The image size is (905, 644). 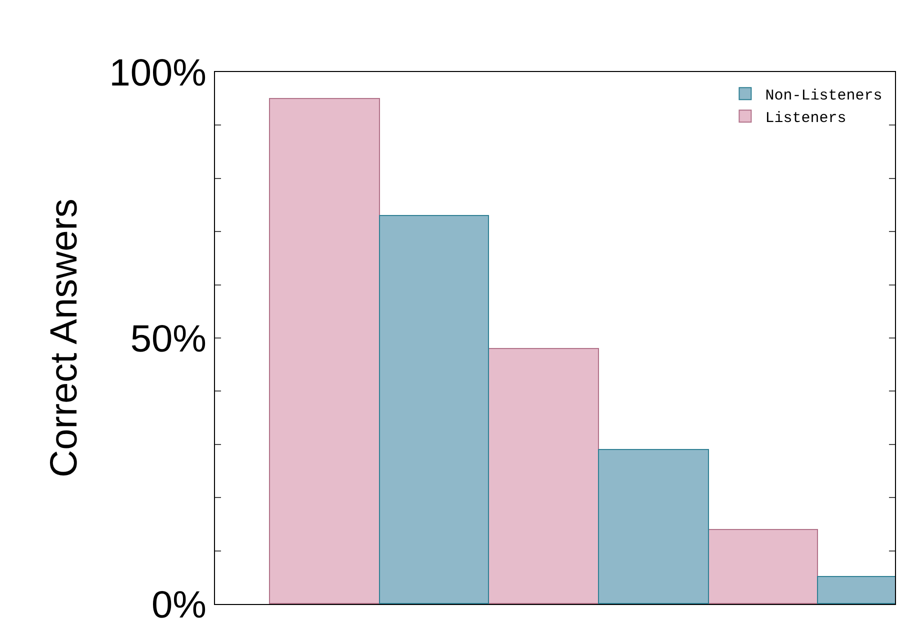 What do you see at coordinates (805, 118) in the screenshot?
I see `legend-label: Listeners` at bounding box center [805, 118].